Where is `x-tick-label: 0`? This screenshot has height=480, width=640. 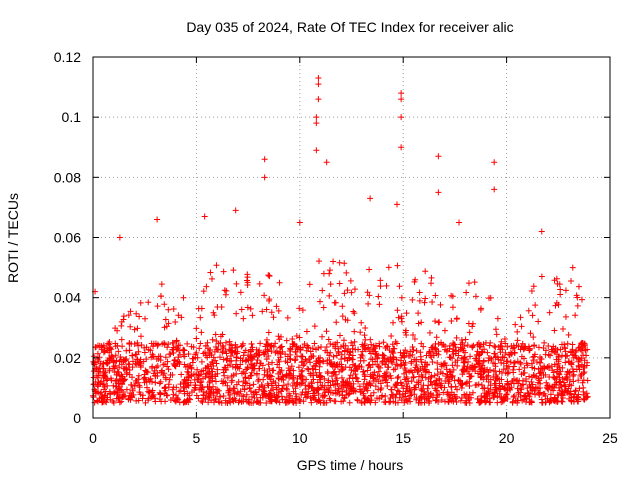 x-tick-label: 0 is located at coordinates (93, 438).